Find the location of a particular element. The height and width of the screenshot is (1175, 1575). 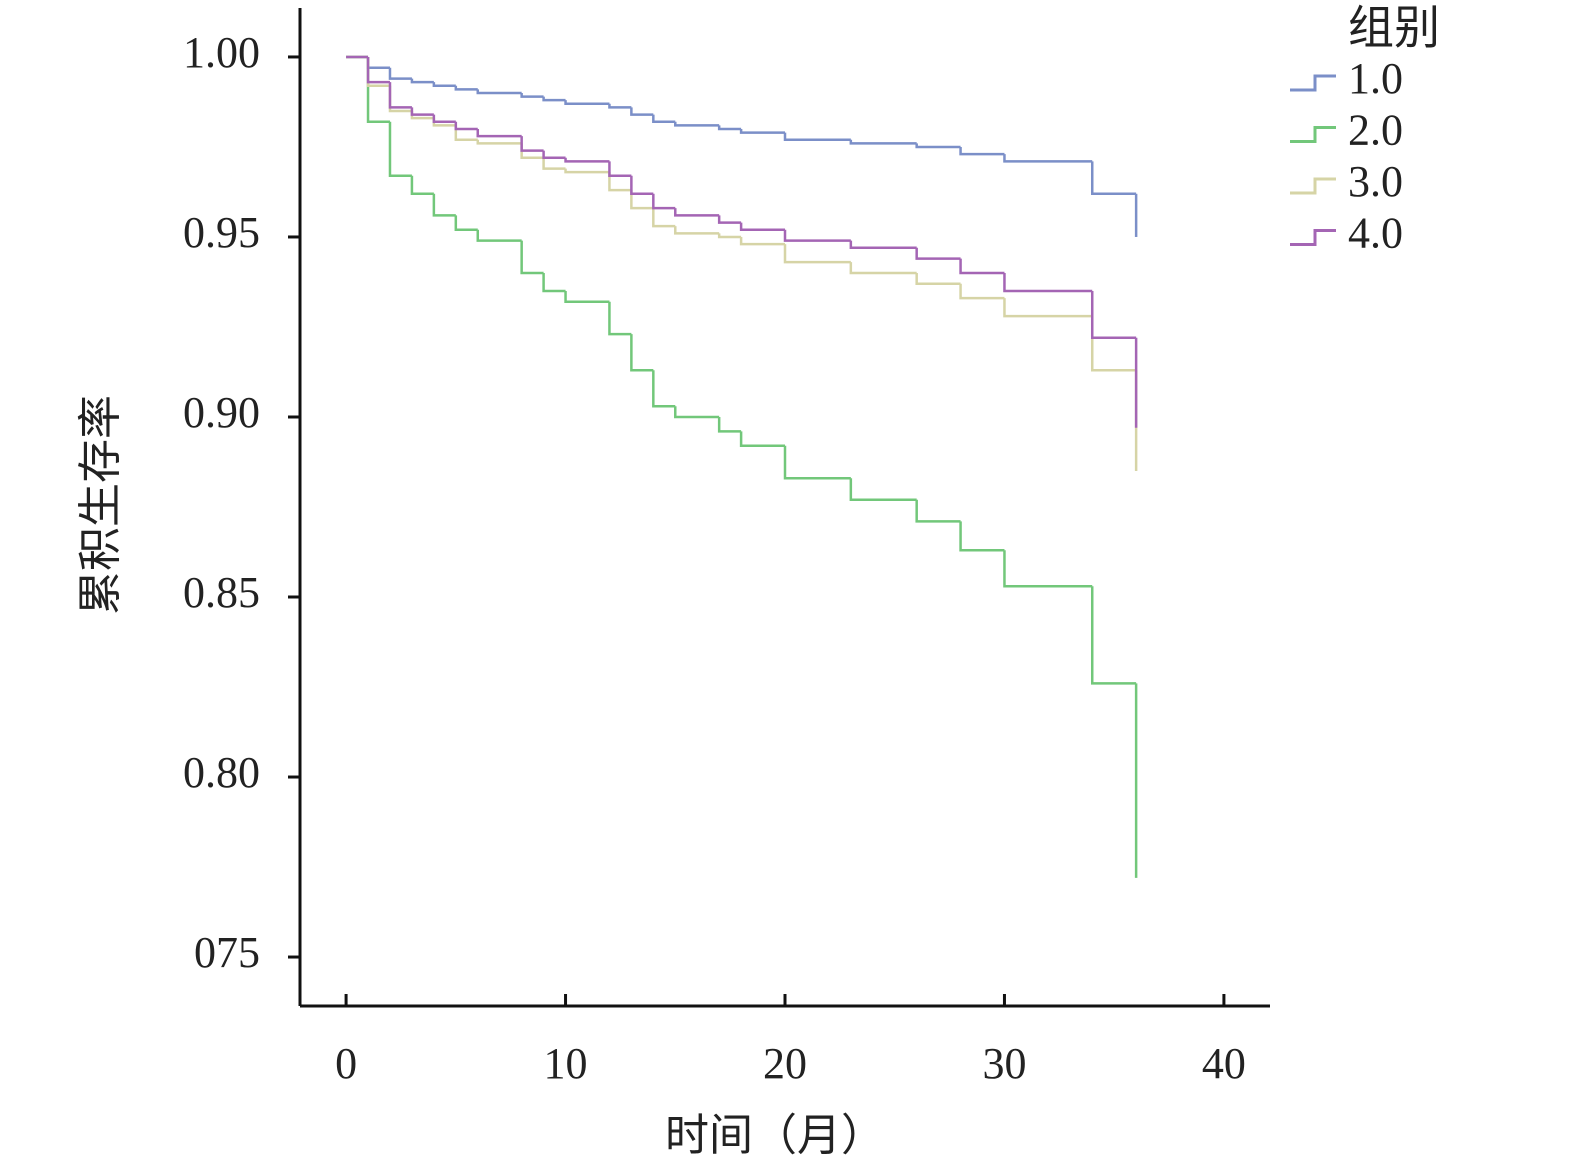

y-tick-label: 1.00 is located at coordinates (221, 52).